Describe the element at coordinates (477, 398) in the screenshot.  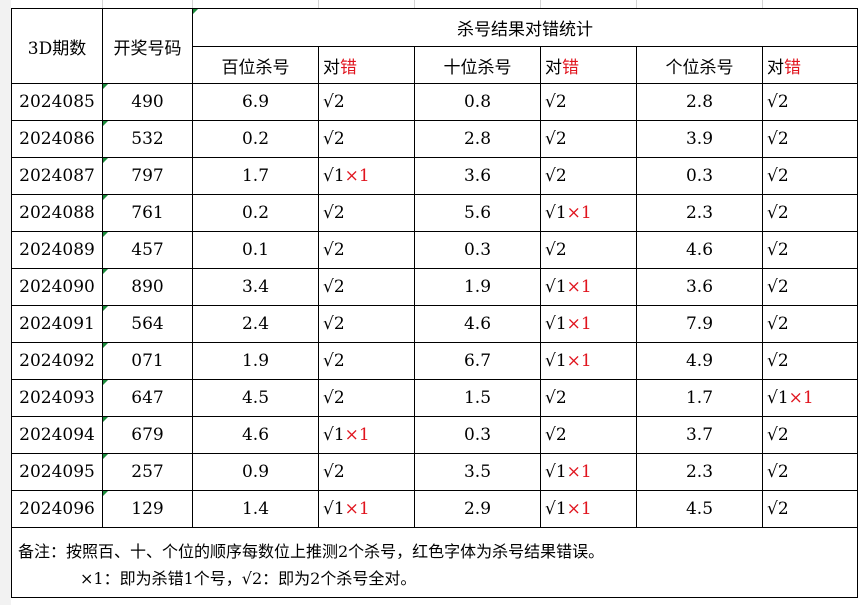
I see `tens-kill-cell: 1.5` at that location.